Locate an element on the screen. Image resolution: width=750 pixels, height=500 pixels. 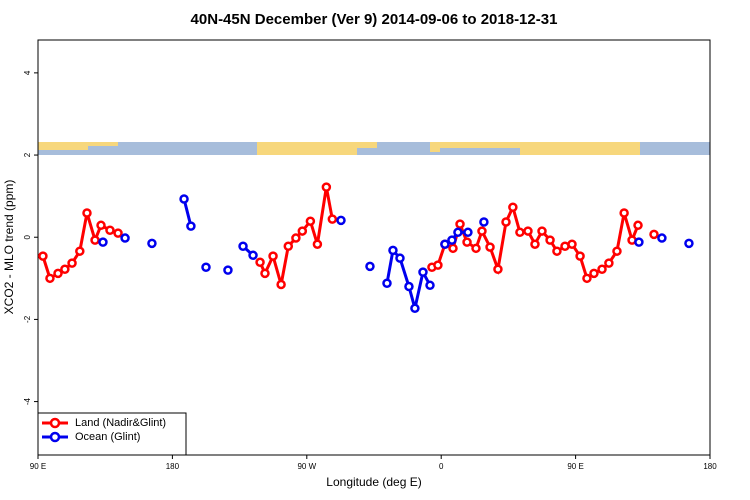
y-axis-label: XCO2 - MLO trend (ppm) is located at coordinates (9, 247).